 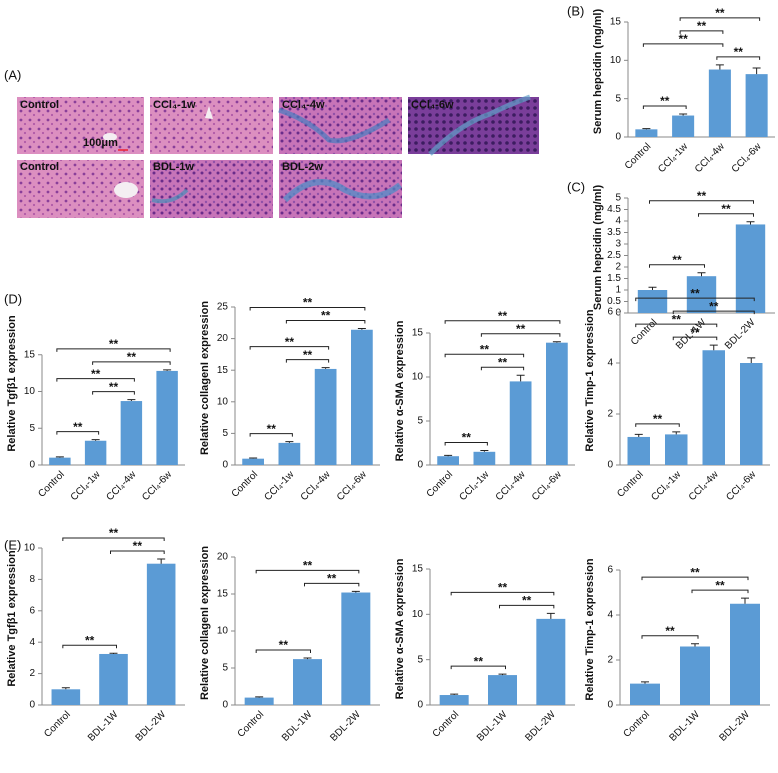 I want to click on fibrosis, so click(x=479, y=125).